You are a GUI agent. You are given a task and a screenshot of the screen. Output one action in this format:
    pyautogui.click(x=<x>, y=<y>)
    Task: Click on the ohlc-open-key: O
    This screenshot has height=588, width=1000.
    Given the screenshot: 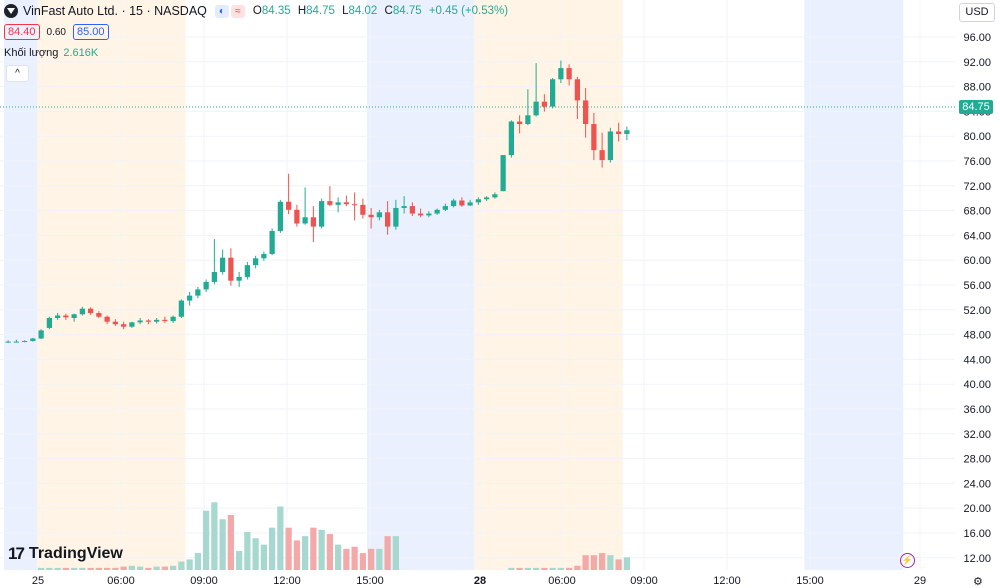 What is the action you would take?
    pyautogui.click(x=257, y=11)
    